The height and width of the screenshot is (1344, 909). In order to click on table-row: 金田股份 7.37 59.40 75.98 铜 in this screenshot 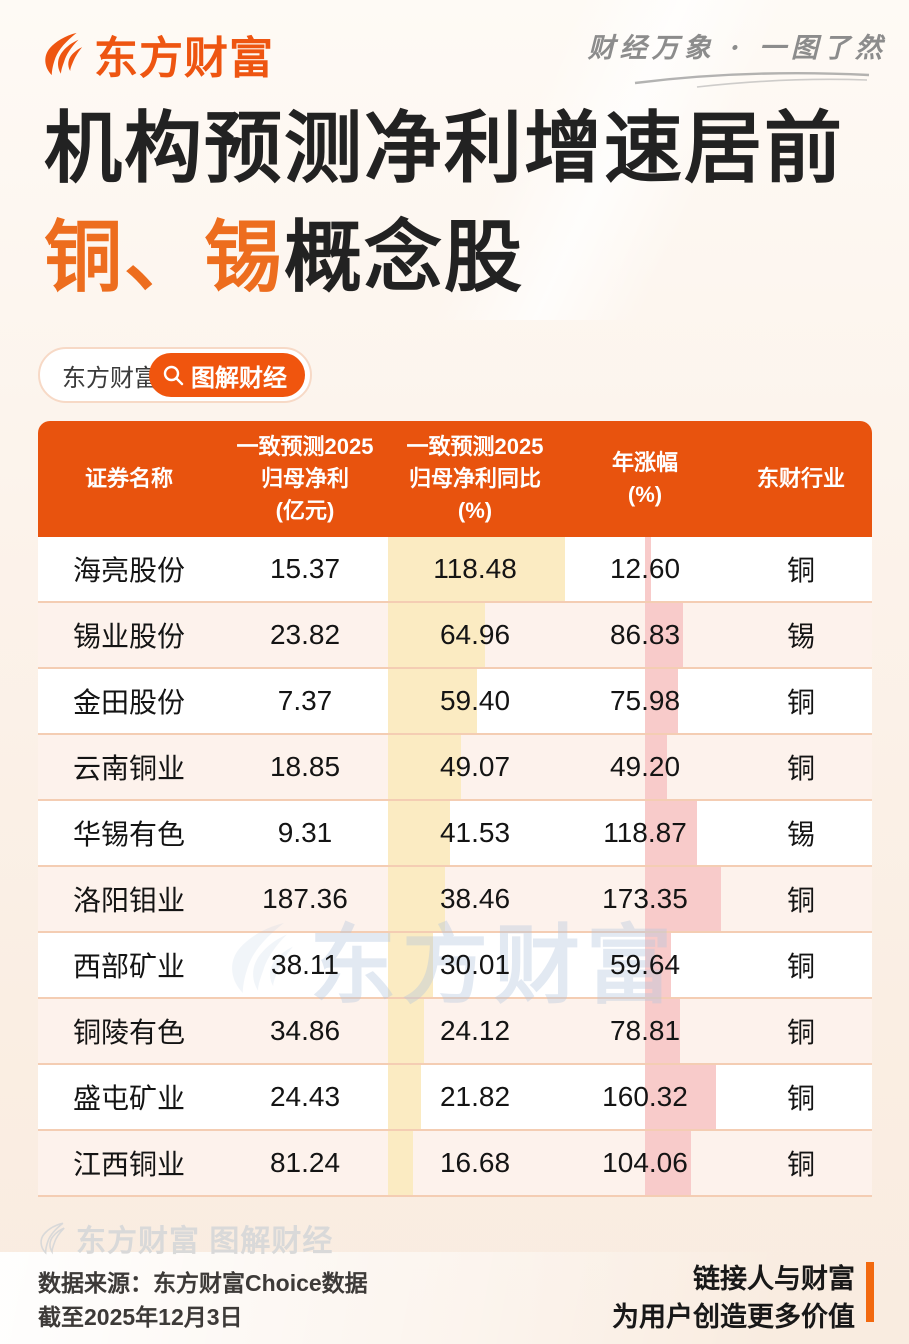, I will do `click(455, 702)`.